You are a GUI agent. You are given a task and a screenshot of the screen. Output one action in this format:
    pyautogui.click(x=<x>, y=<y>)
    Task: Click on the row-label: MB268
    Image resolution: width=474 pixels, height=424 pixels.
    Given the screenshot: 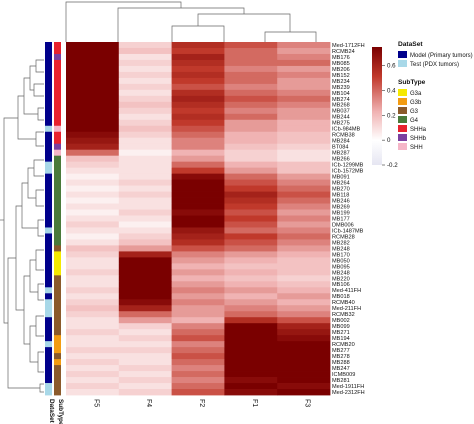 What is the action you would take?
    pyautogui.click(x=341, y=106)
    